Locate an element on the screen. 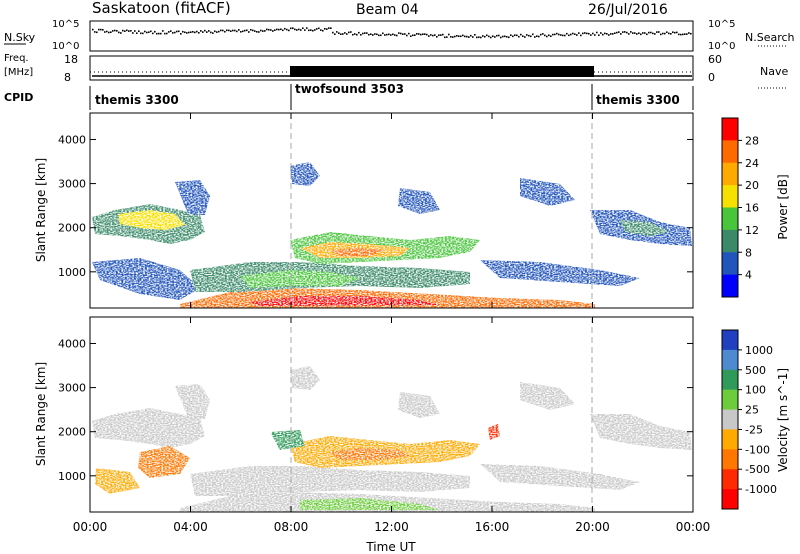  velocity-colorbar-tick-label: -100 is located at coordinates (757, 449).